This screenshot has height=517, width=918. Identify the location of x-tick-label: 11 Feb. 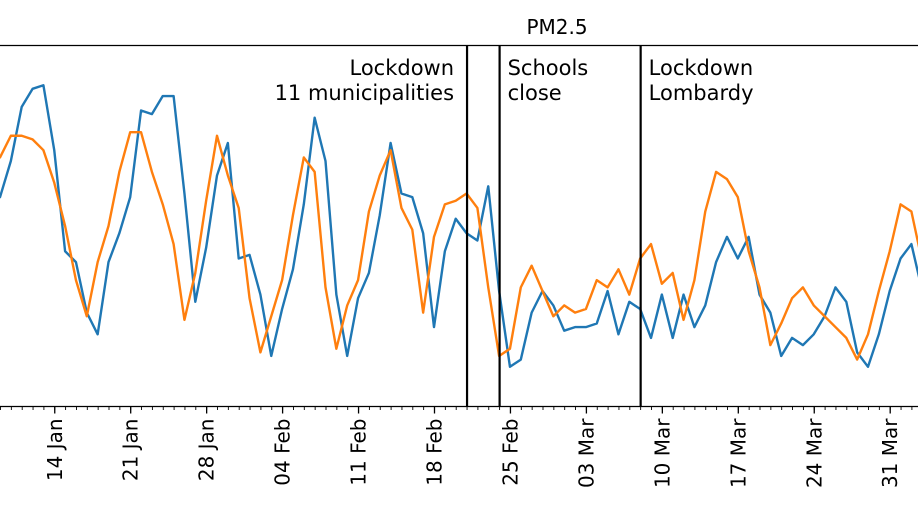
(359, 452).